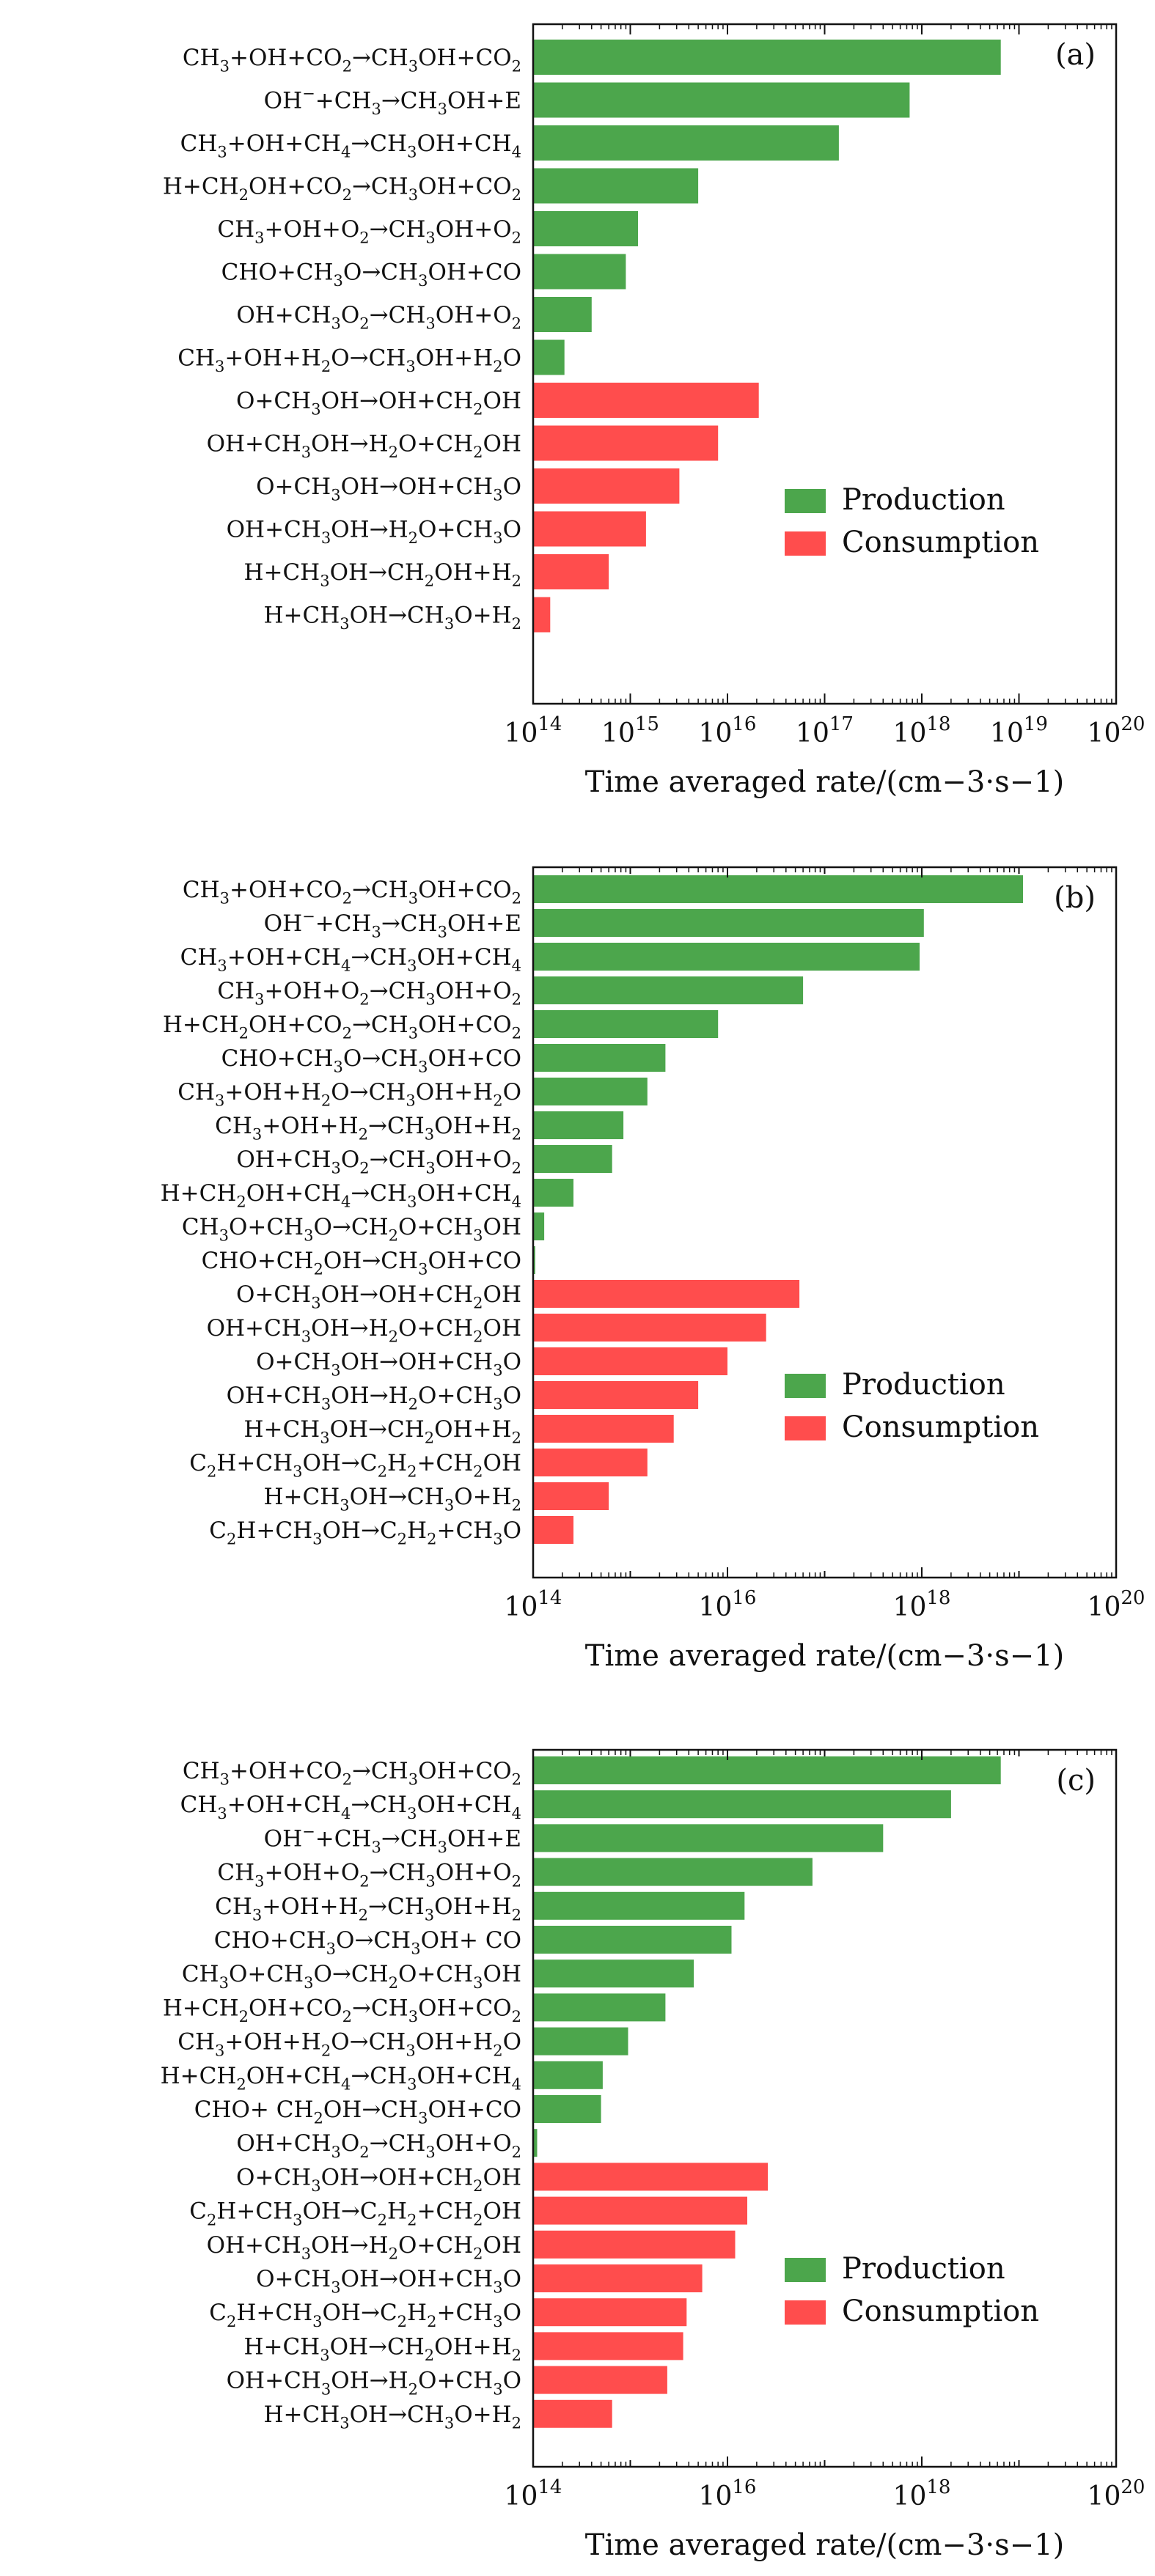  I want to click on reaction-label: CH3O+CH3O→CH2O+CH3OH, so click(351, 1976).